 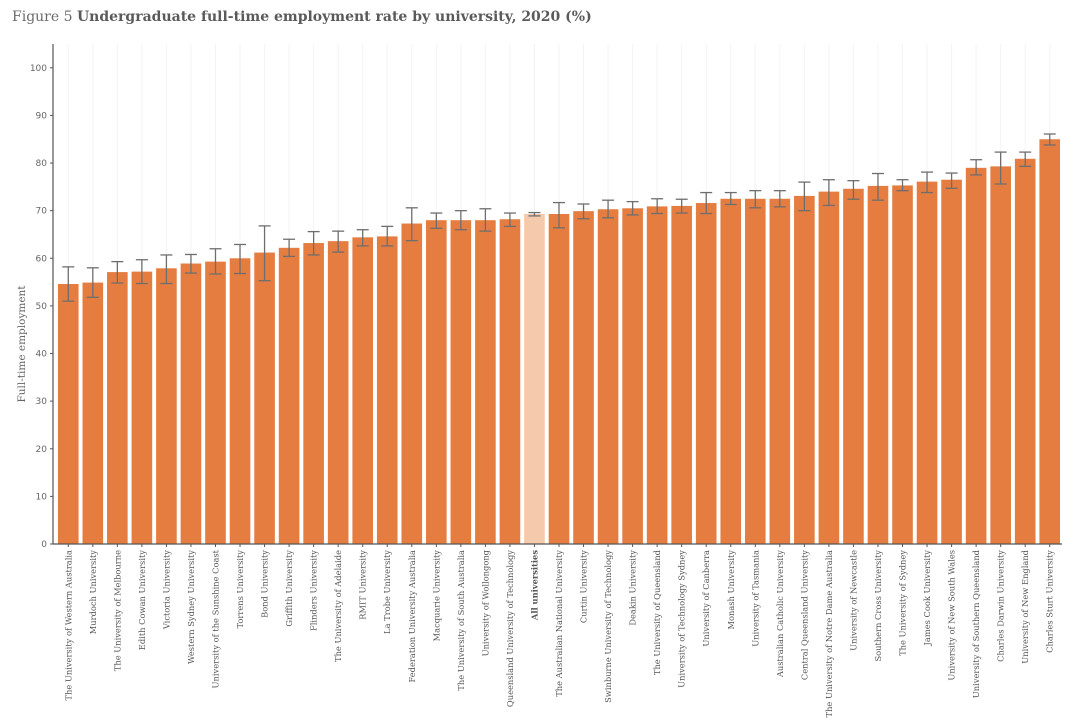 I want to click on category-label: University of Canberra, so click(x=706, y=598).